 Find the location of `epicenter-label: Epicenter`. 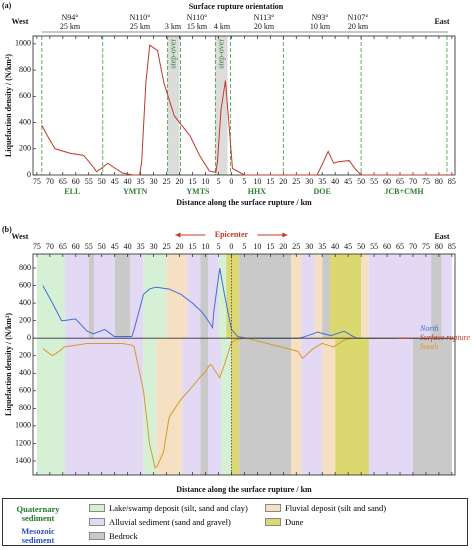

epicenter-label: Epicenter is located at coordinates (232, 234).